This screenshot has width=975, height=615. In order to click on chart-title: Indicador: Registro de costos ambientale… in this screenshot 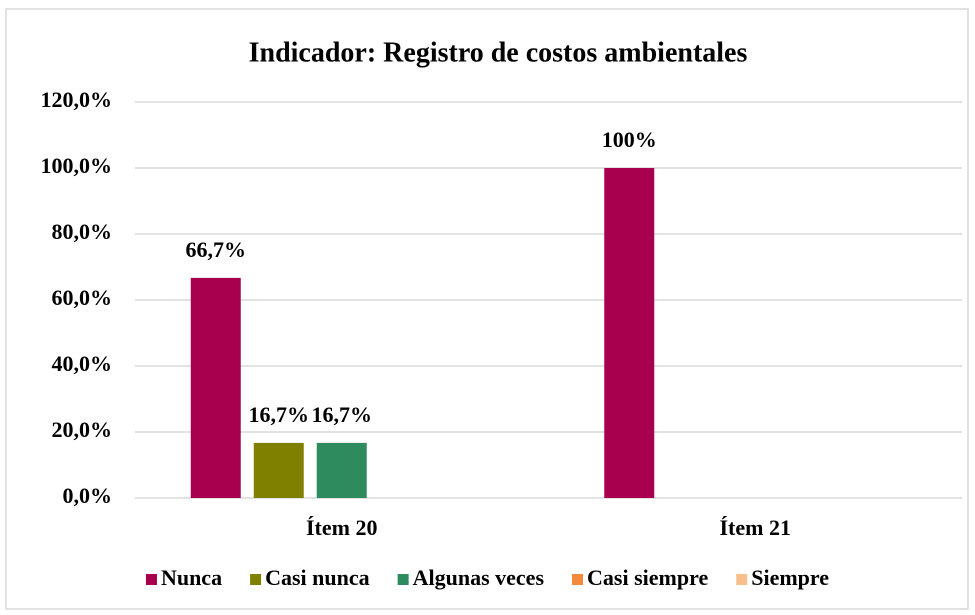, I will do `click(498, 52)`.